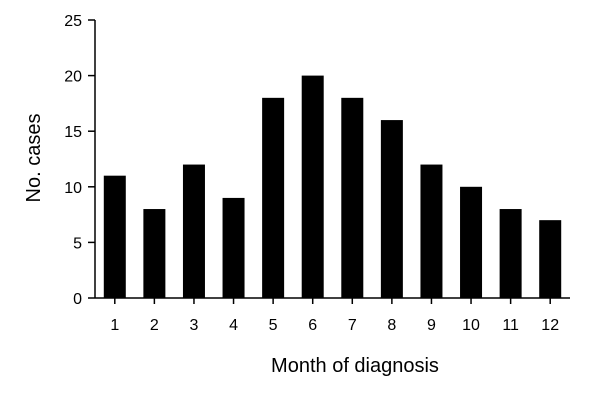 The height and width of the screenshot is (413, 600). Describe the element at coordinates (114, 325) in the screenshot. I see `x-tick-label: 1` at that location.